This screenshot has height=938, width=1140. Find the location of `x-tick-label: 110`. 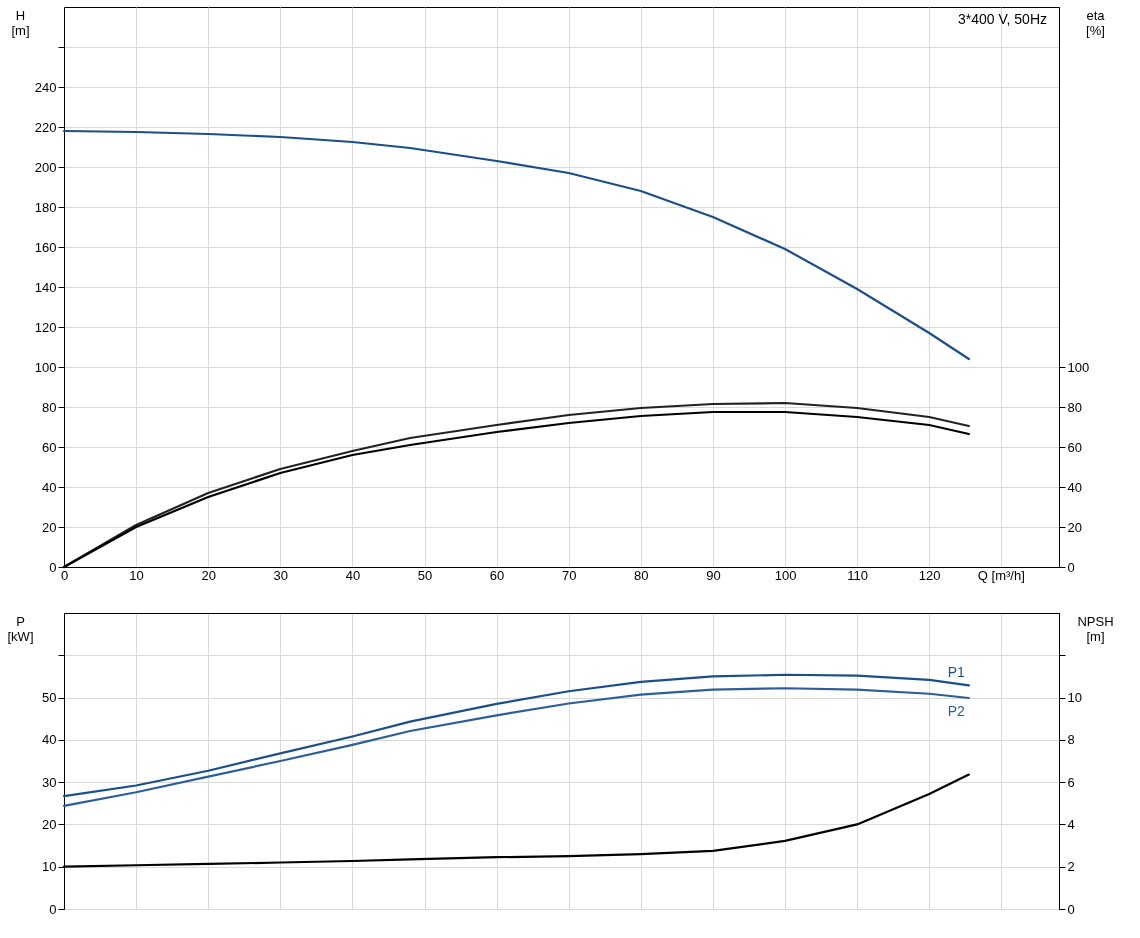

x-tick-label: 110 is located at coordinates (857, 575).